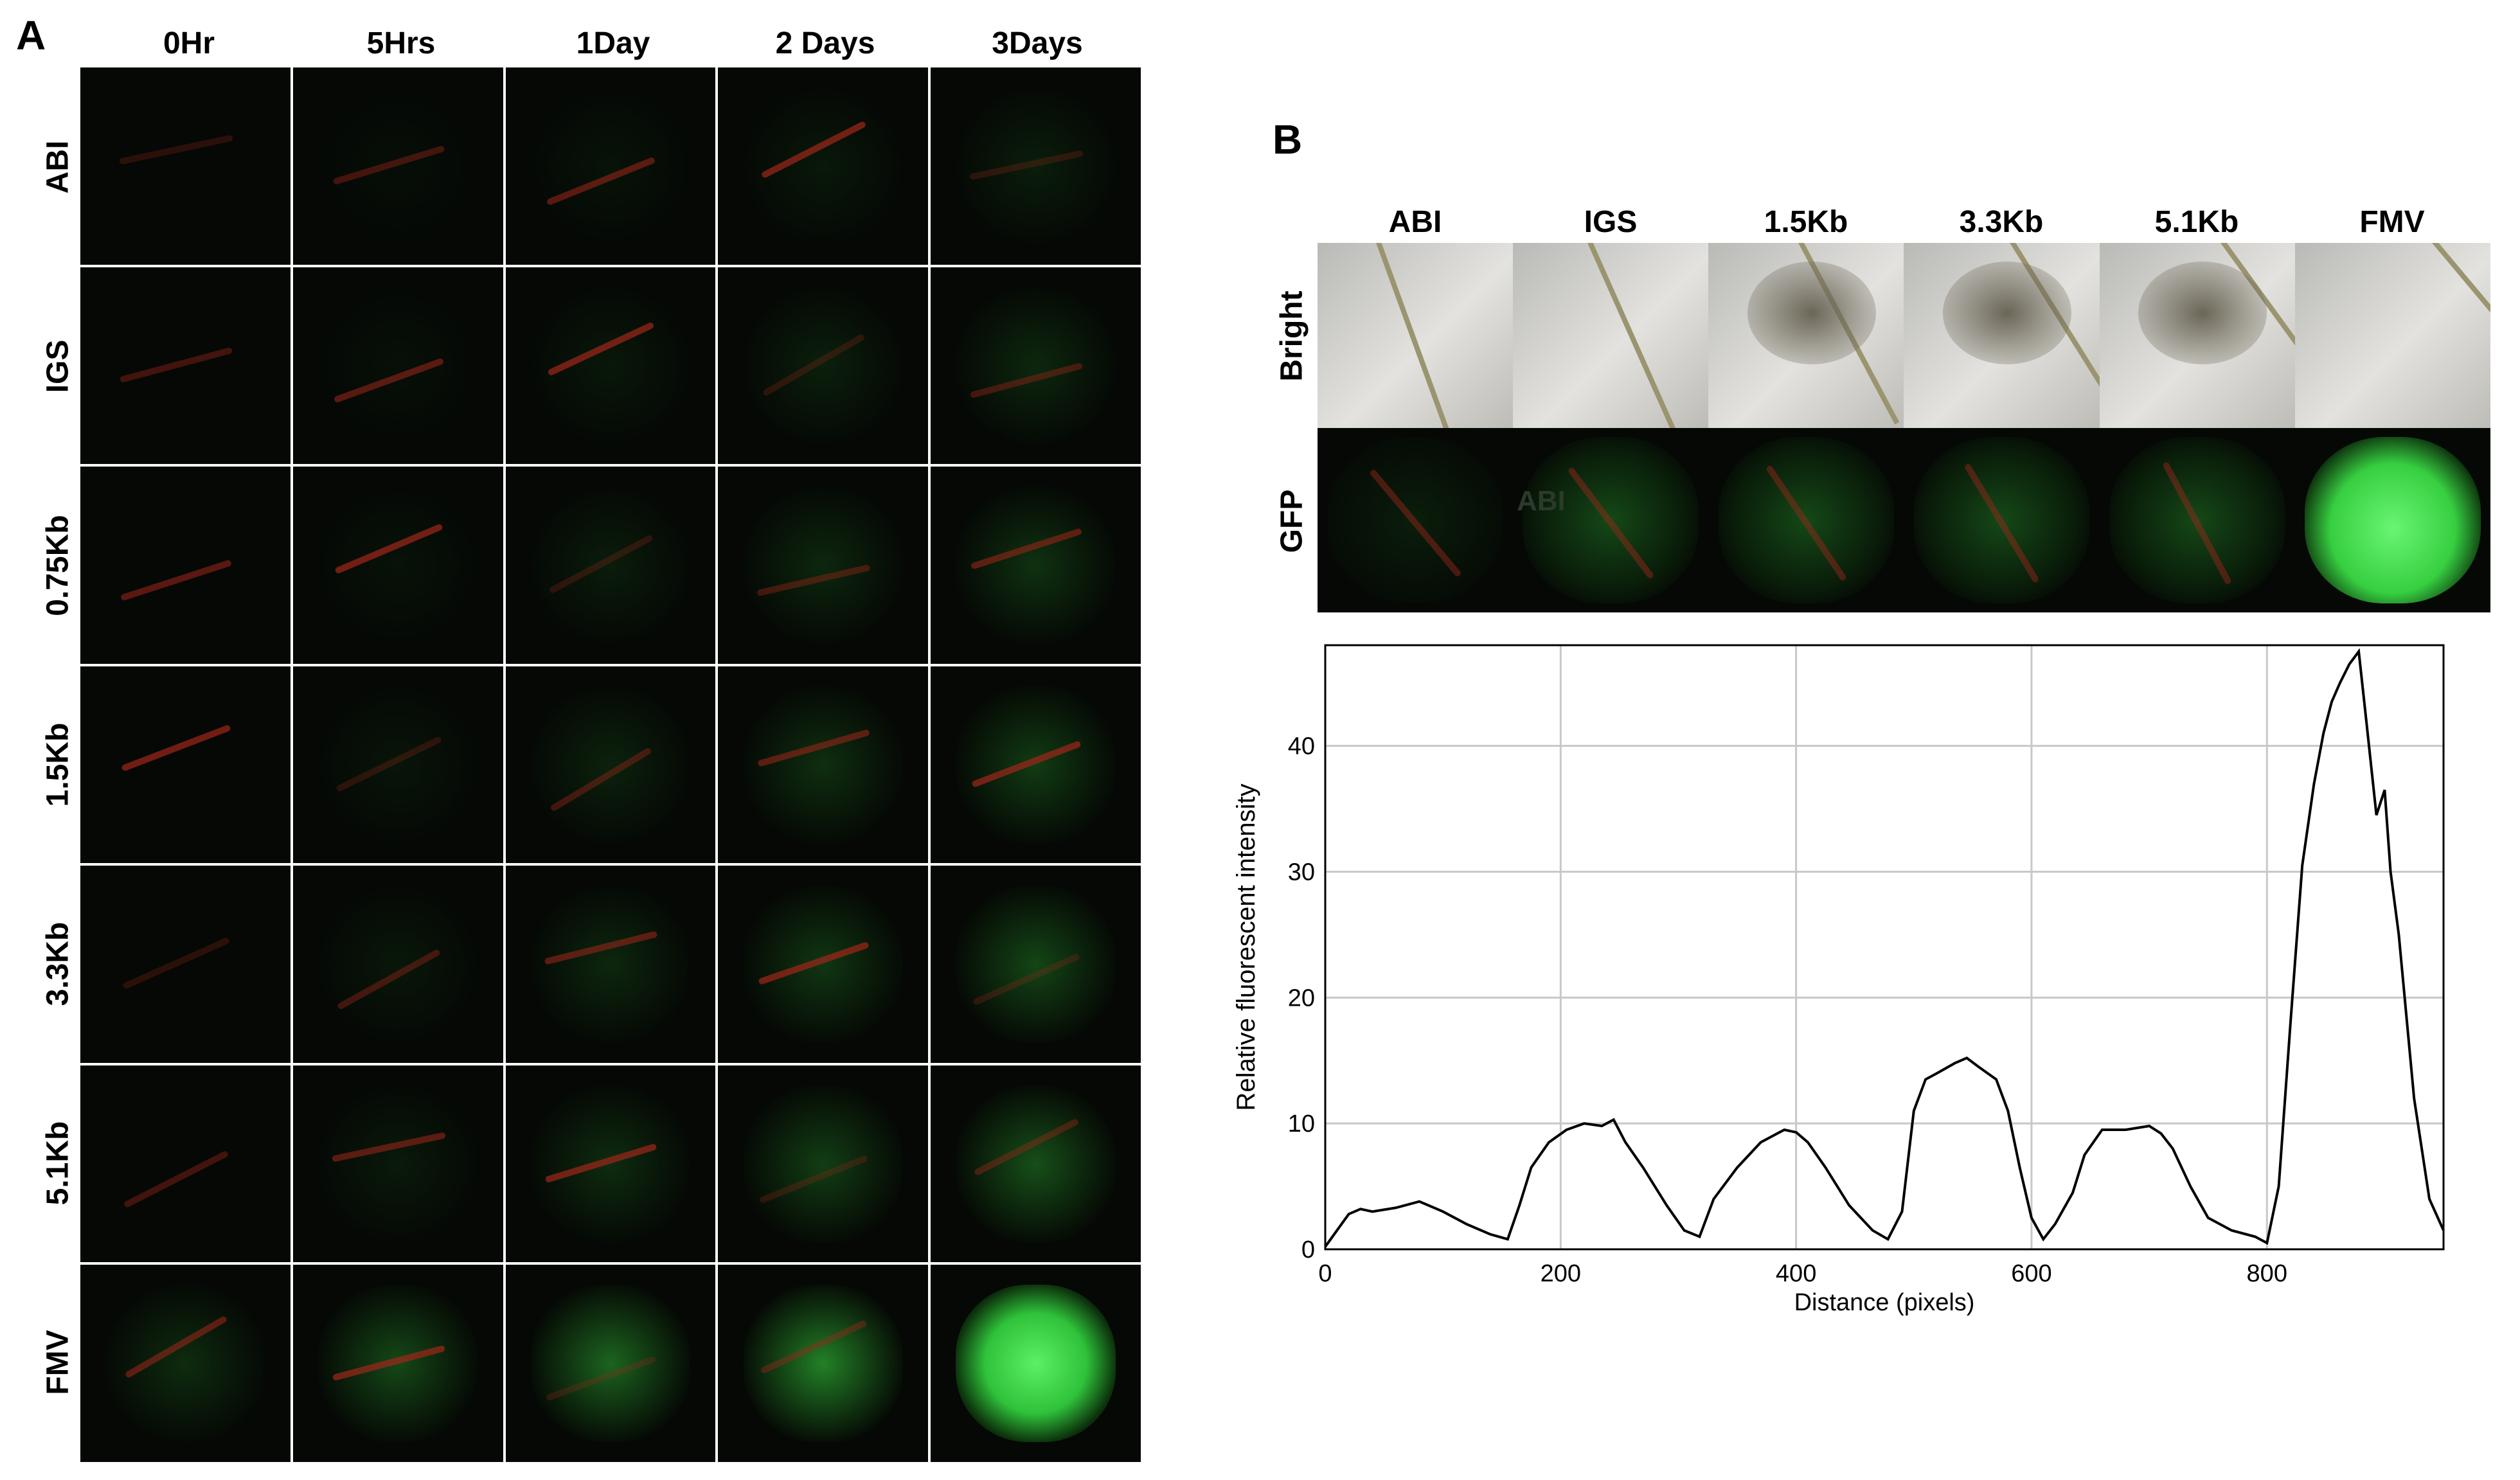 This screenshot has height=1480, width=2520. Describe the element at coordinates (825, 43) in the screenshot. I see `panel-a-column-header: 2 Days` at that location.